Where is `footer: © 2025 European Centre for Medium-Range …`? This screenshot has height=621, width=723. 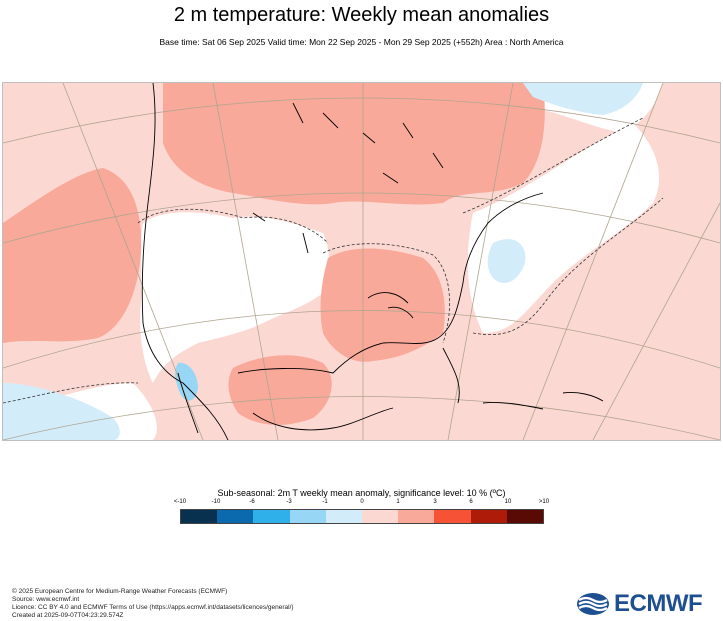 footer: © 2025 European Centre for Medium-Range … is located at coordinates (153, 604).